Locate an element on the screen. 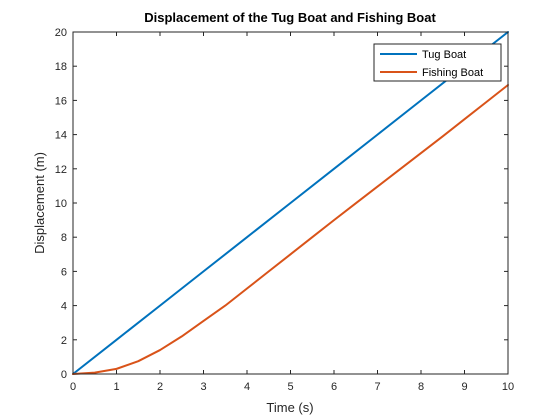 This screenshot has height=420, width=560. y-tick-label: 10 is located at coordinates (61, 204).